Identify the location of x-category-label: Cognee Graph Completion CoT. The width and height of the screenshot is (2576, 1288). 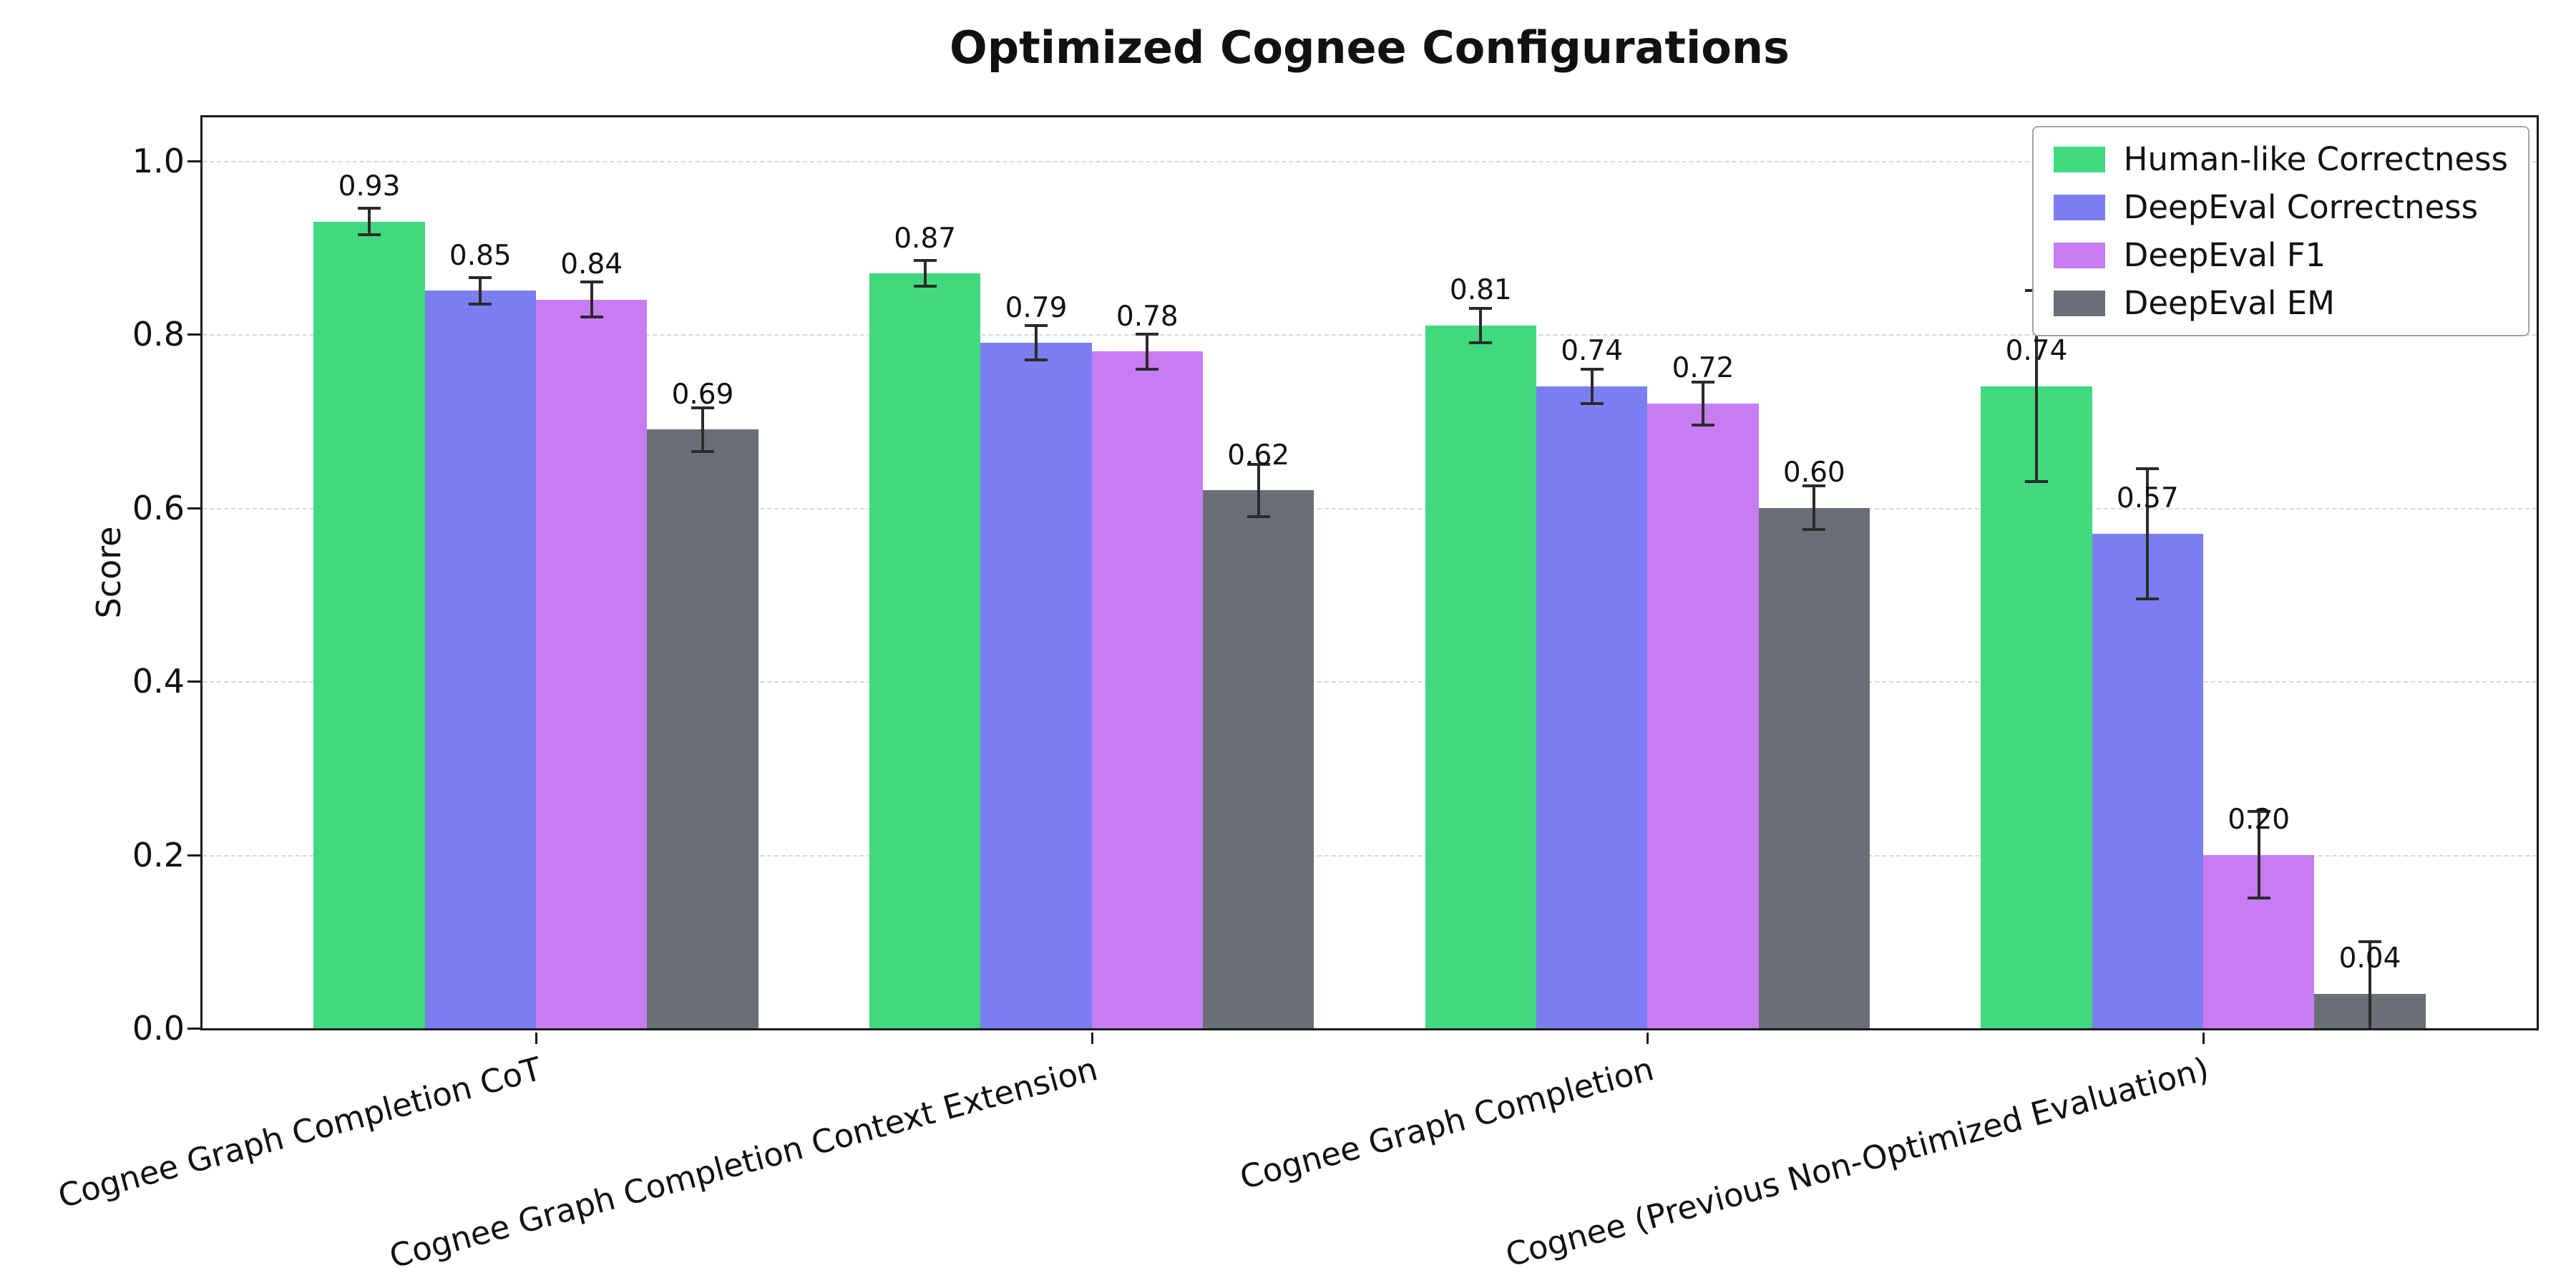
(300, 1133).